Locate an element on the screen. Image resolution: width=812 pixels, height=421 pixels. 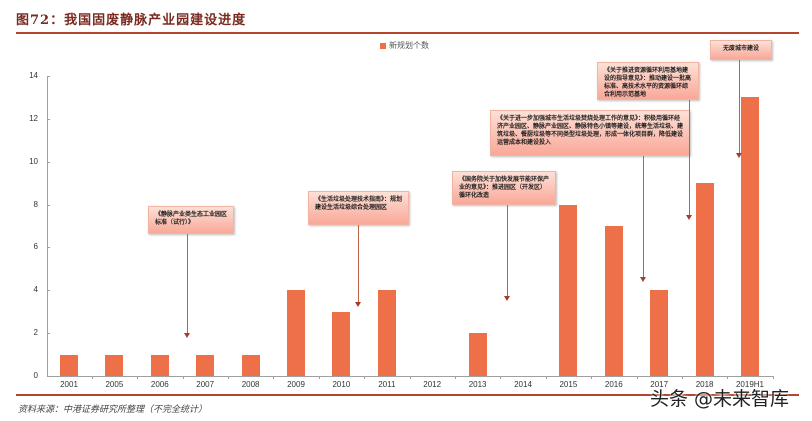
x-tick-label: 2013 is located at coordinates (477, 384).